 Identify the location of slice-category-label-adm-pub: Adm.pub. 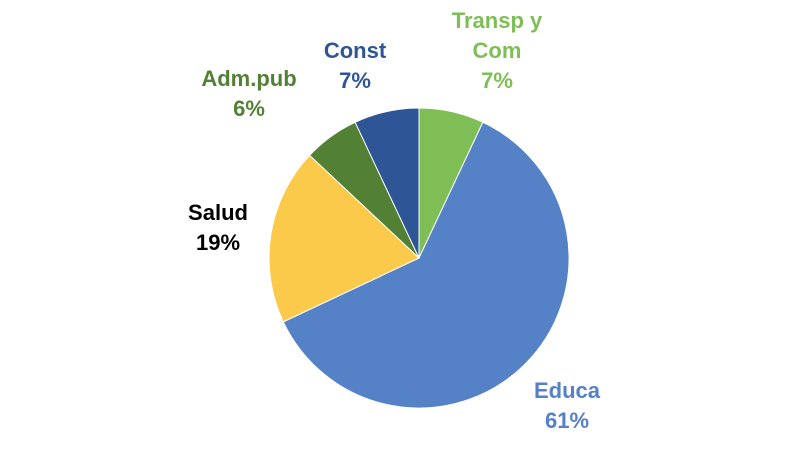
(248, 78).